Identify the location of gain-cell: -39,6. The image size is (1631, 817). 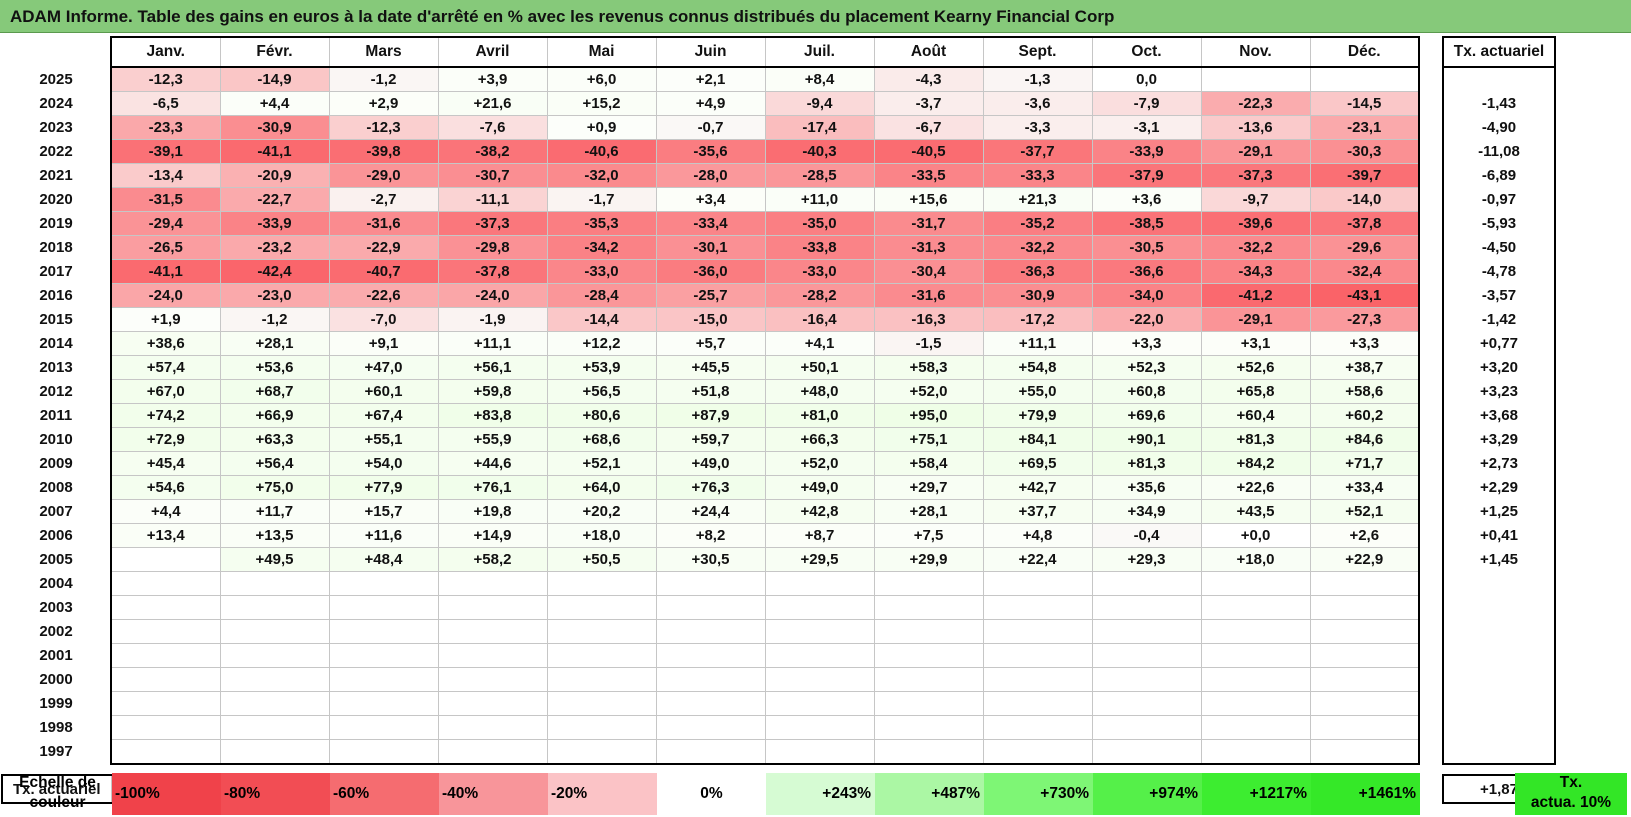
(1255, 223).